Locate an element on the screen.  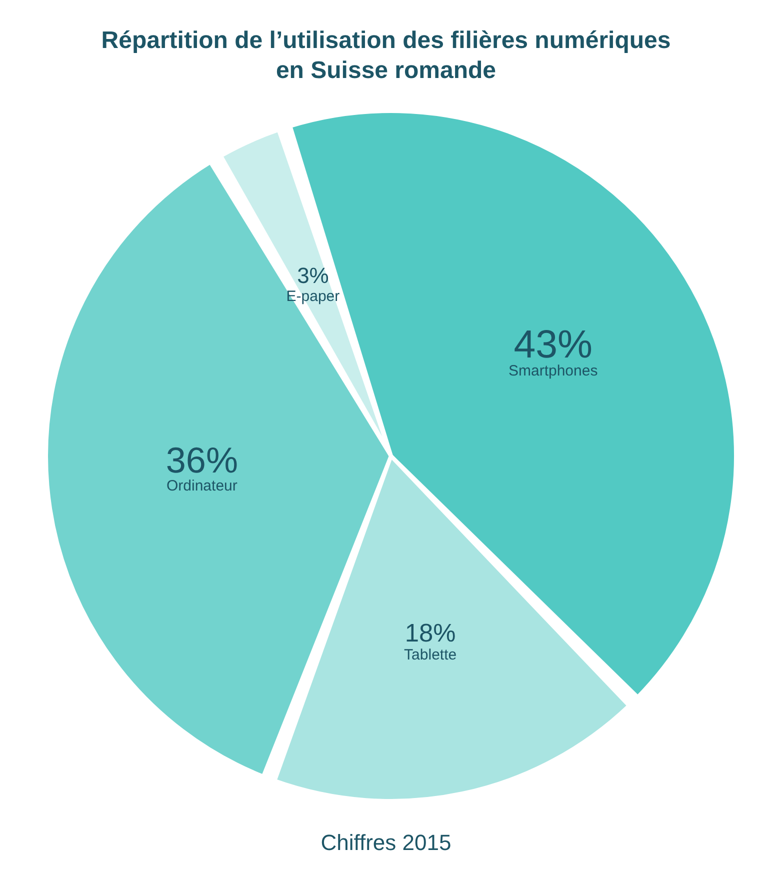
data-label: 18% is located at coordinates (430, 634).